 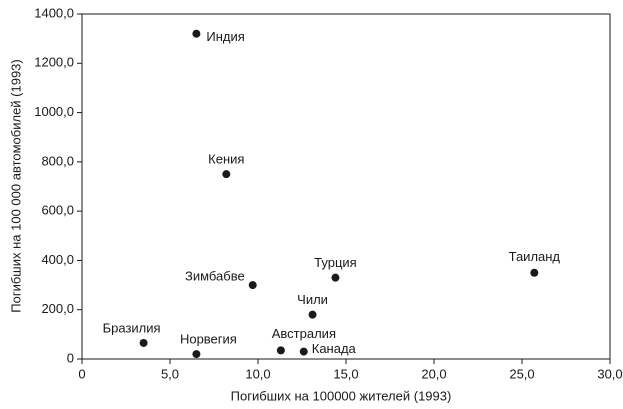 What do you see at coordinates (54, 111) in the screenshot?
I see `y-tick-label: 1000,0` at bounding box center [54, 111].